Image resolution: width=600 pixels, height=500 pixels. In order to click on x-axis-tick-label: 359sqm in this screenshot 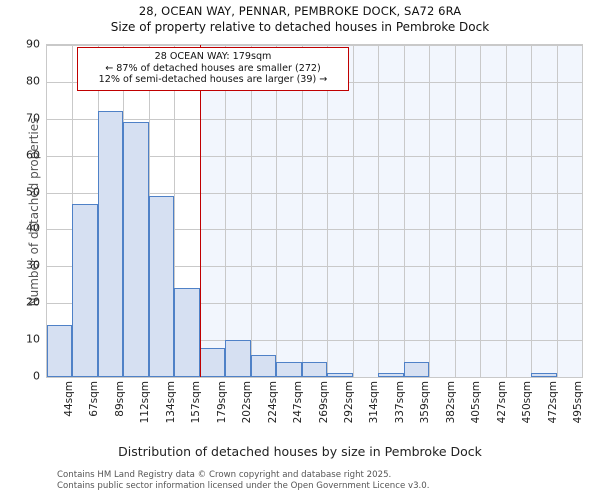, I will do `click(425, 402)`.